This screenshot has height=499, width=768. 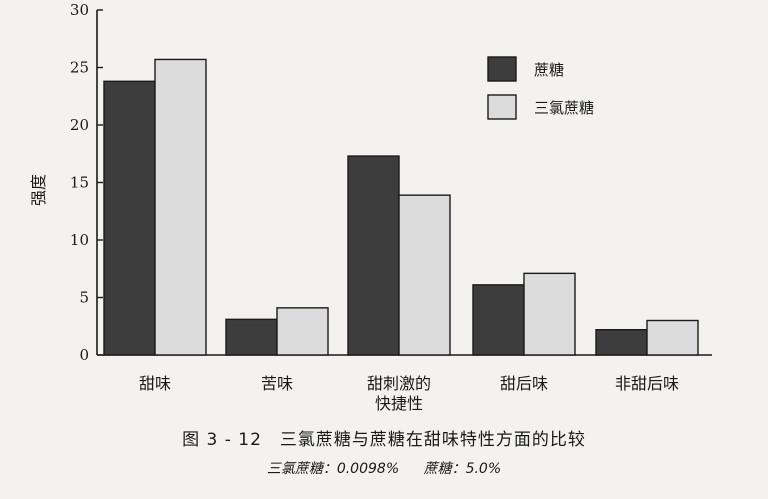 I want to click on x-category-label: 甜刺激的快捷性, so click(x=399, y=393).